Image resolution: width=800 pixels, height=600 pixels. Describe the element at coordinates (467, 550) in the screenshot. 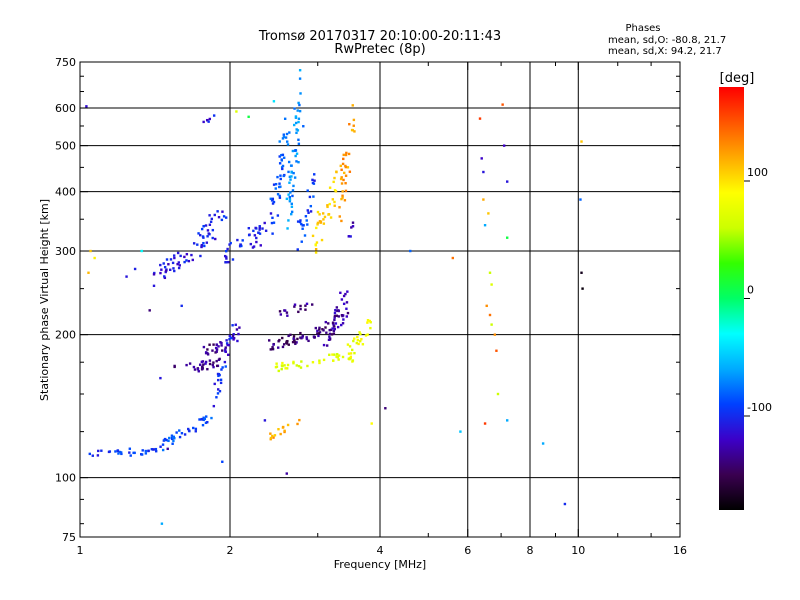

I see `x-tick-label: 6` at that location.